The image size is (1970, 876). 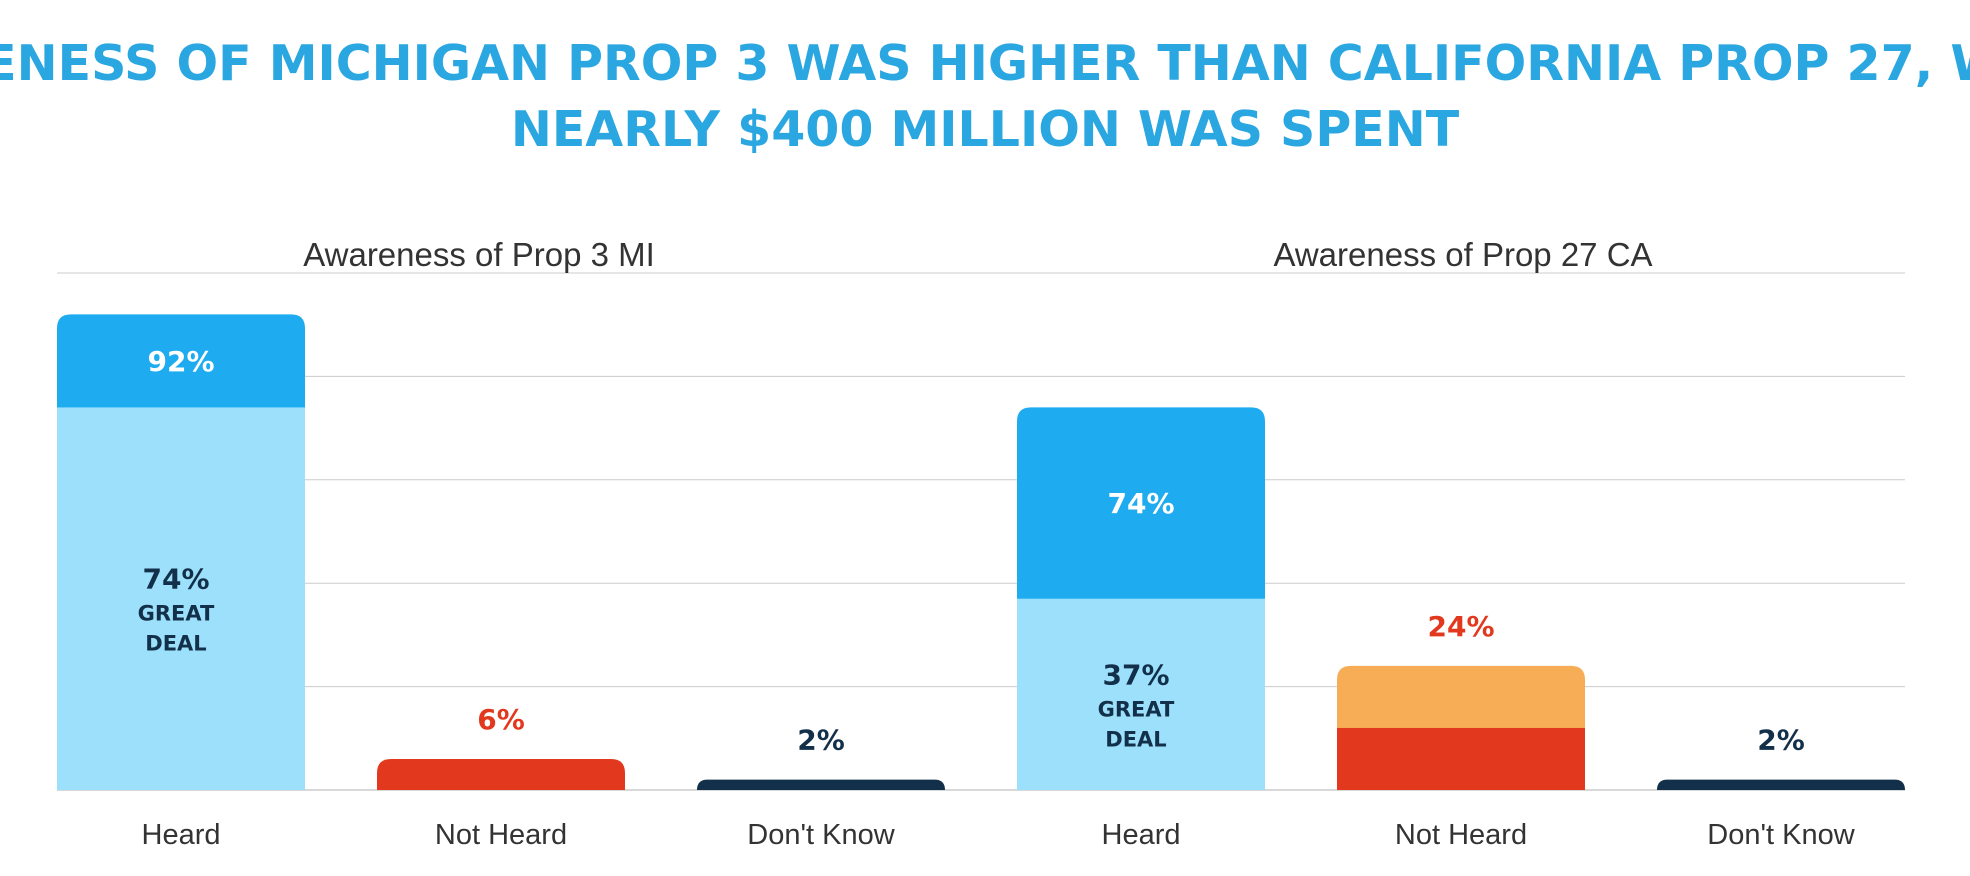 What do you see at coordinates (501, 774) in the screenshot?
I see `bar-mi-not-heard` at bounding box center [501, 774].